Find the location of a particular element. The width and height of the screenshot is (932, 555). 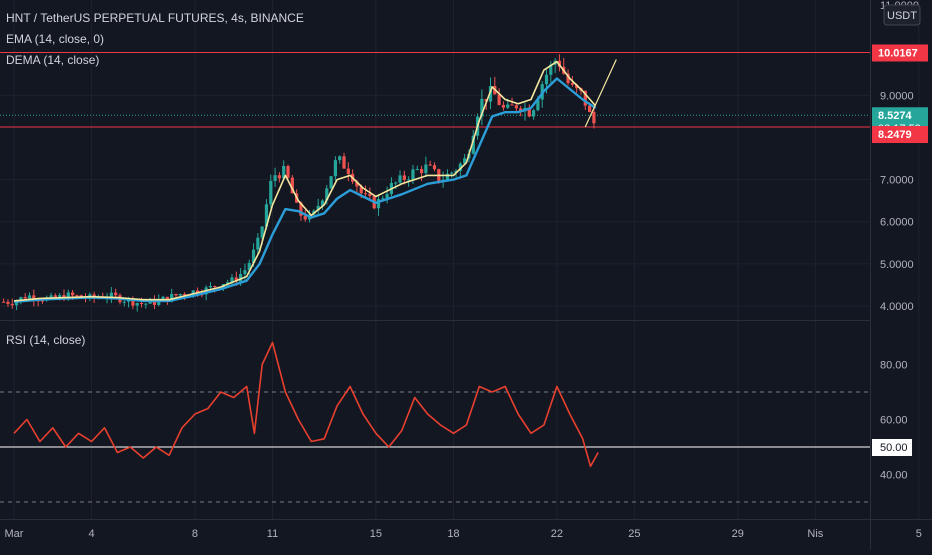

time-label: 29 is located at coordinates (738, 534).